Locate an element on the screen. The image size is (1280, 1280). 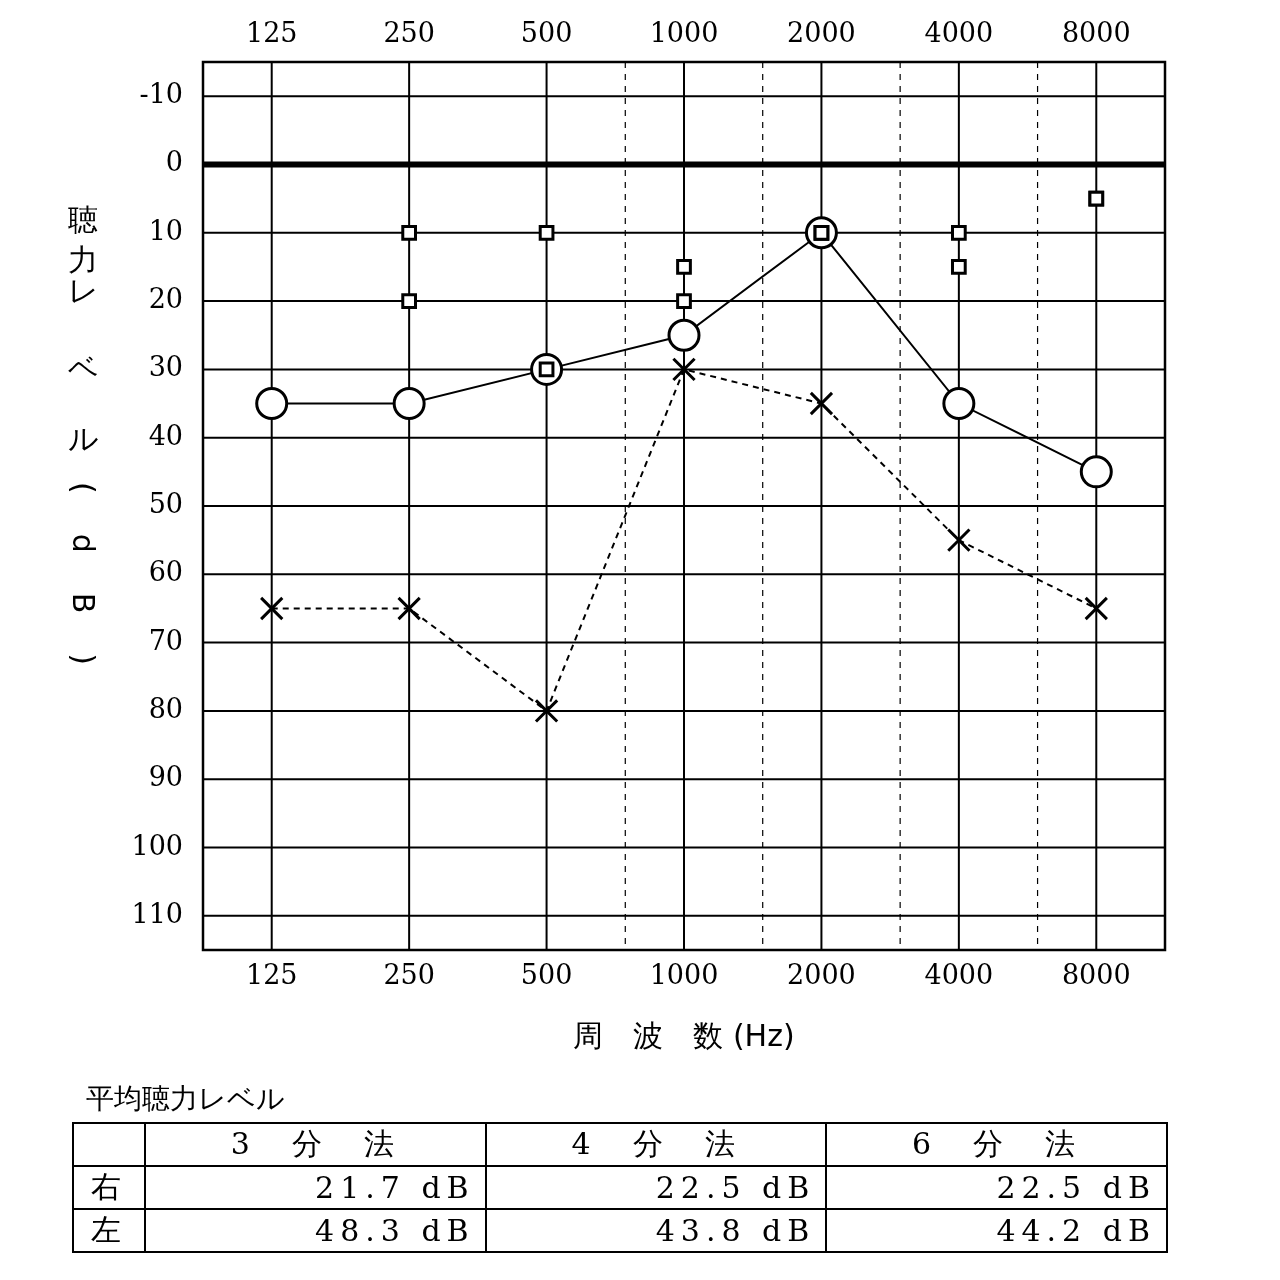
x-tick-label: 8000 is located at coordinates (1096, 975).